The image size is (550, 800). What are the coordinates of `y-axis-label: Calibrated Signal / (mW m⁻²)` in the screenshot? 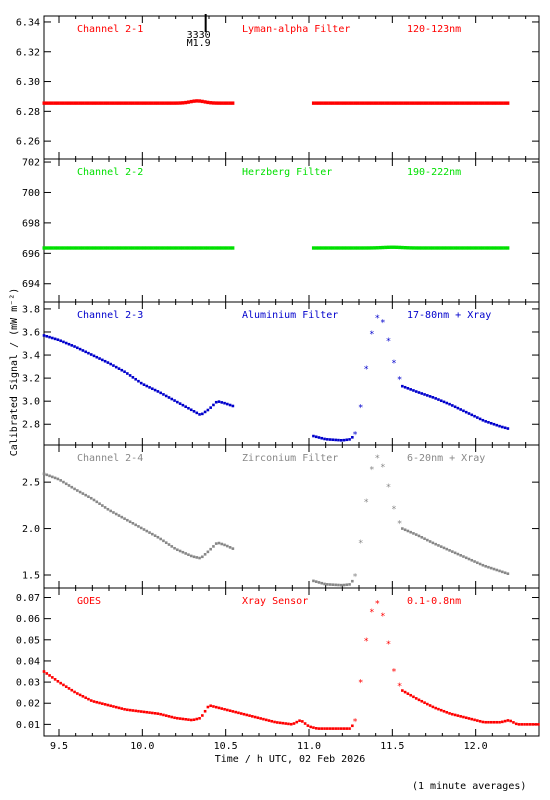 It's located at (14, 372).